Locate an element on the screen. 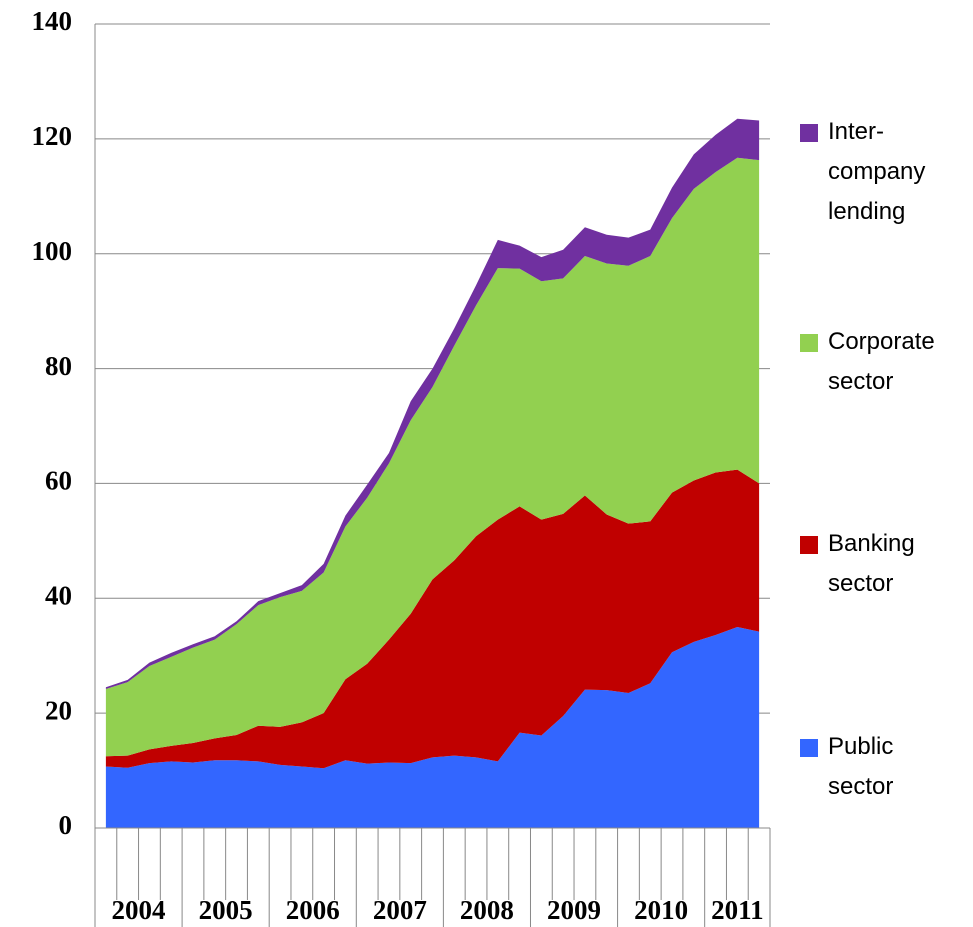  x-group-label: 2007 is located at coordinates (400, 910).